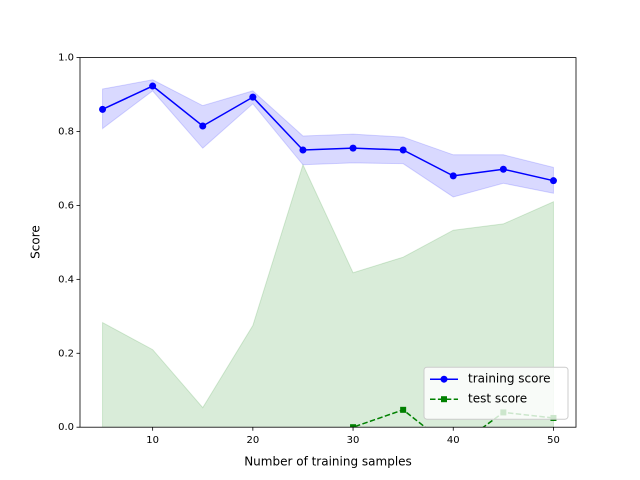 The image size is (640, 480). I want to click on y-tick-label: 0.2, so click(66, 353).